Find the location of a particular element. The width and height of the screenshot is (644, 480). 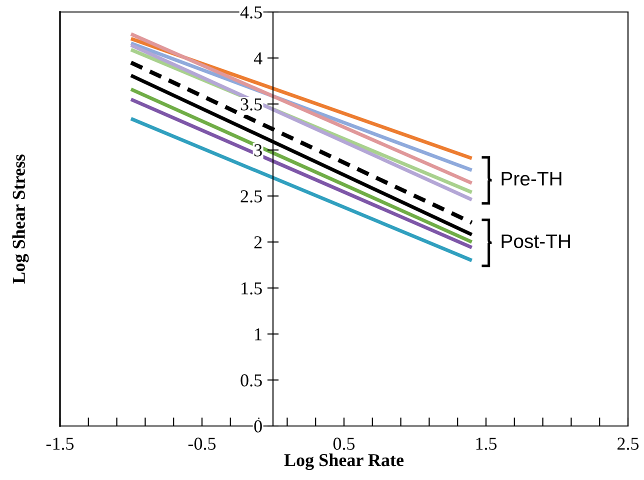

y-tick-label: 1 is located at coordinates (258, 334).